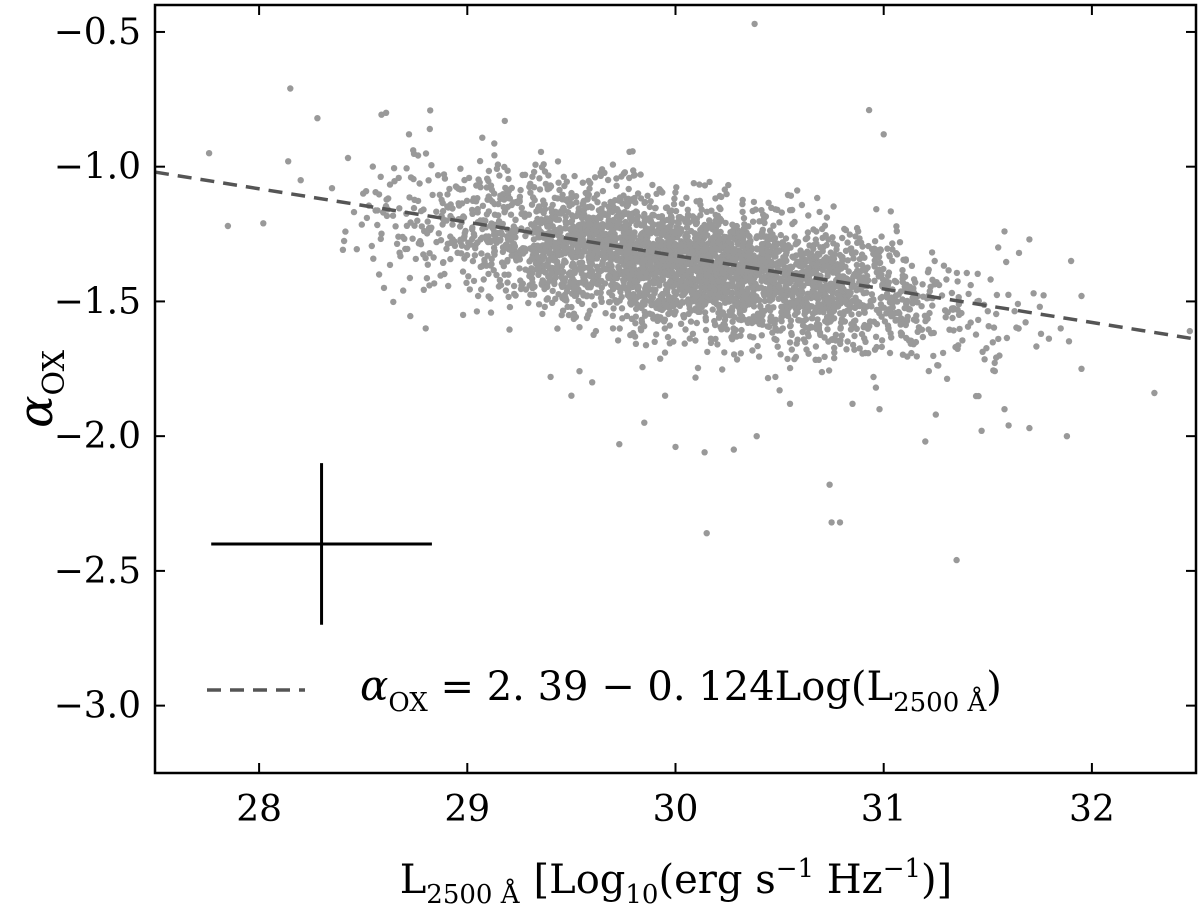 The height and width of the screenshot is (916, 1200). What do you see at coordinates (97, 32) in the screenshot?
I see `y-tick-label: −0.5` at bounding box center [97, 32].